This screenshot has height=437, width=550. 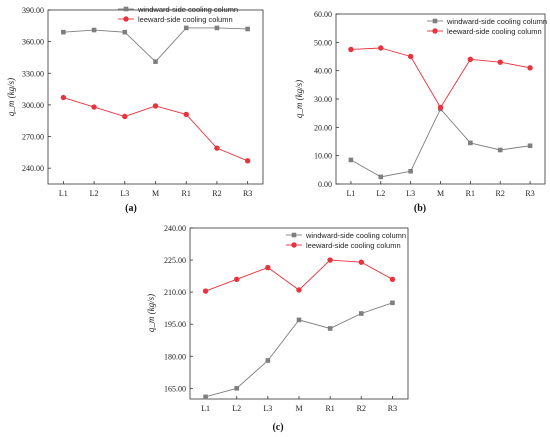 What do you see at coordinates (33, 137) in the screenshot?
I see `y-tick-label: 270.00` at bounding box center [33, 137].